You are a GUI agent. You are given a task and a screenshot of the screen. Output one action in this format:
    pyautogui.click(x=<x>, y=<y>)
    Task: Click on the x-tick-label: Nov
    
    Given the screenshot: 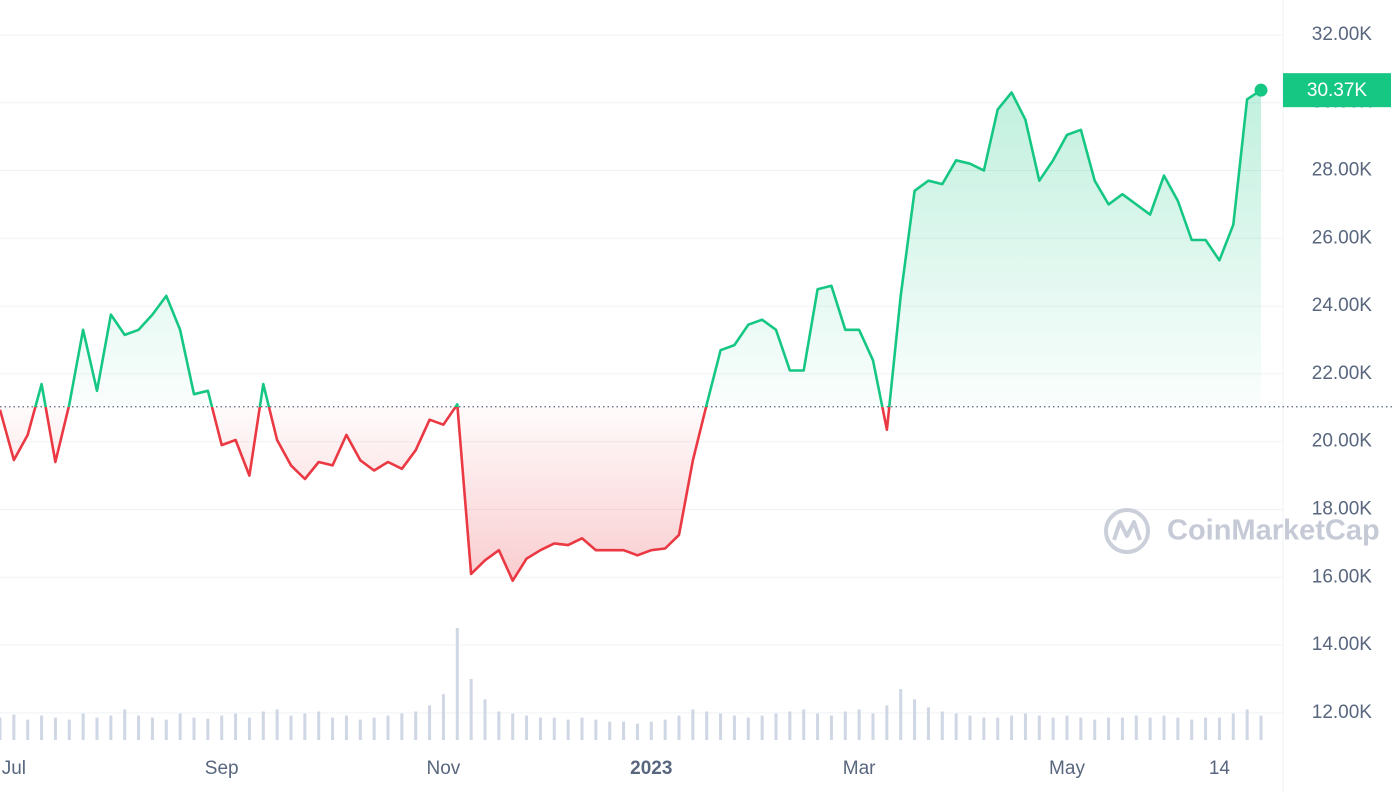 What is the action you would take?
    pyautogui.click(x=444, y=768)
    